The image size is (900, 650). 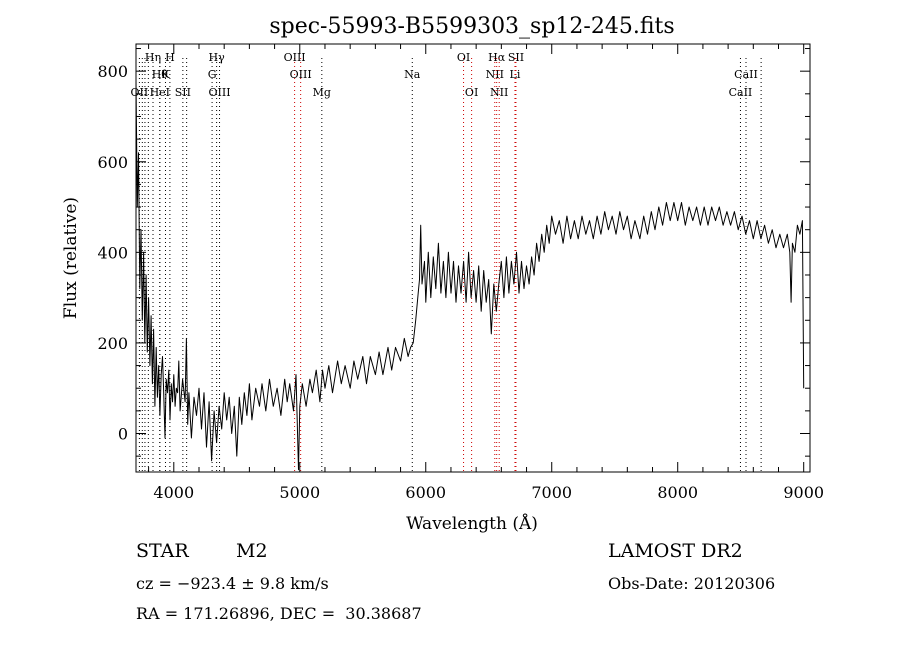 What do you see at coordinates (692, 583) in the screenshot?
I see `obs-date: Obs-Date: 20120306` at bounding box center [692, 583].